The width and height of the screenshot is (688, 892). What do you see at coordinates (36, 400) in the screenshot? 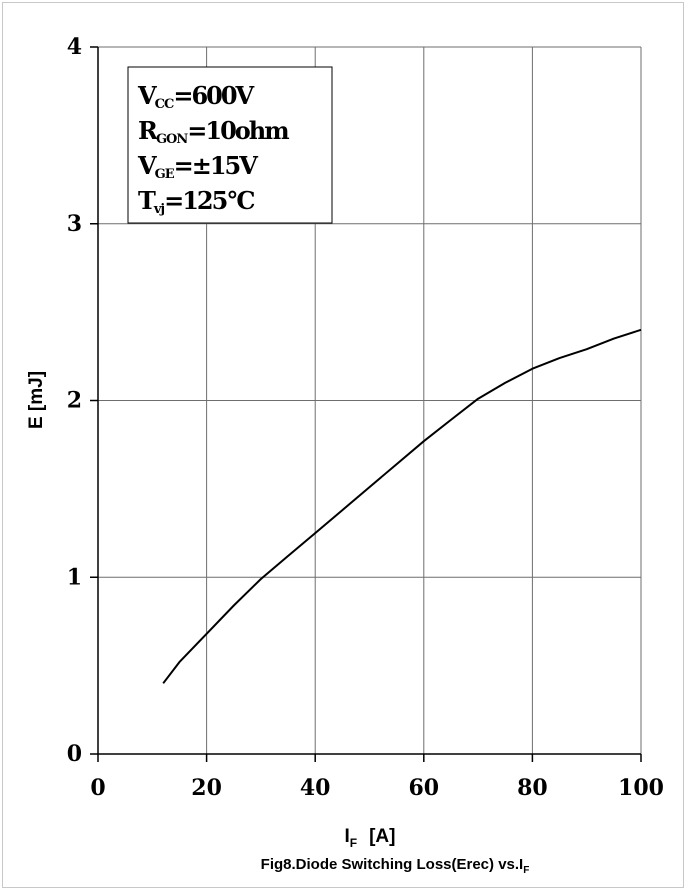
I see `y-axis-title: E [mJ]` at bounding box center [36, 400].